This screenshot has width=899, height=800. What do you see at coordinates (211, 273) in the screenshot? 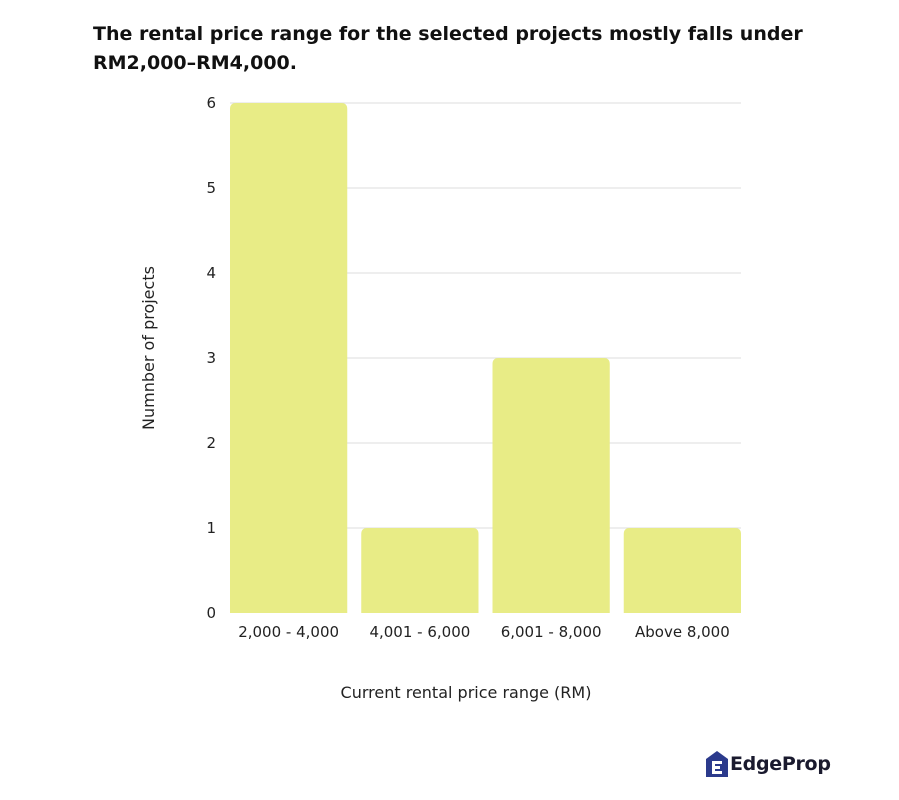
I see `y-tick-label: 4` at bounding box center [211, 273].